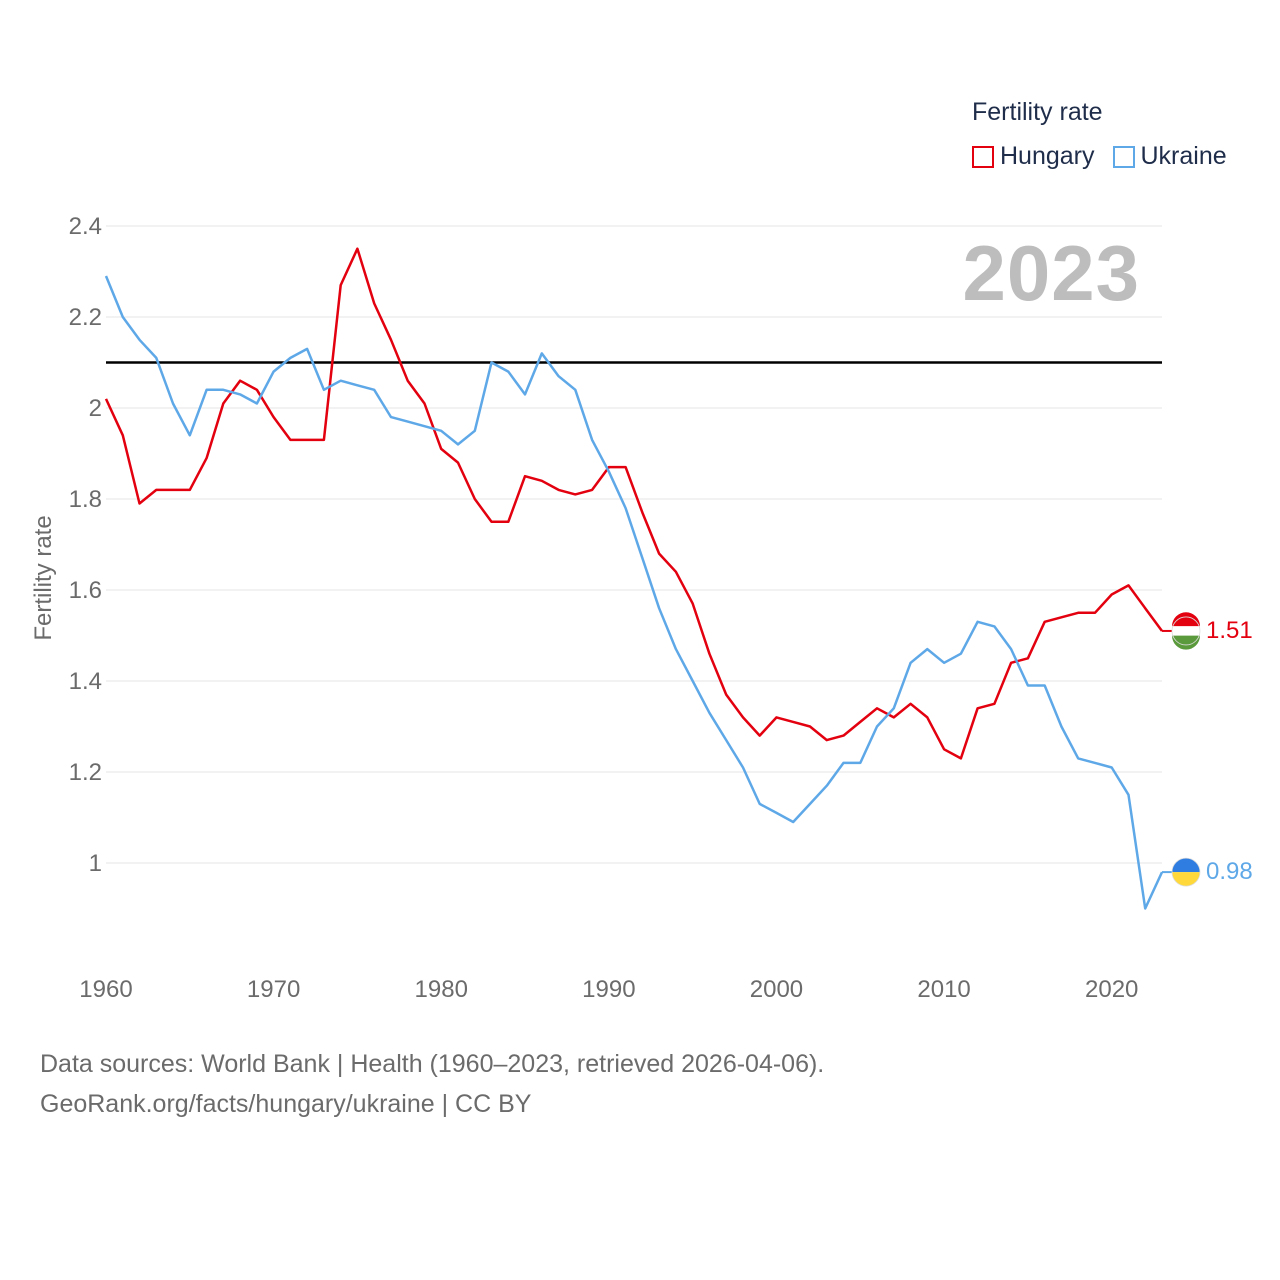 The width and height of the screenshot is (1280, 1280). Describe the element at coordinates (1037, 112) in the screenshot. I see `legend-title: Fertility rate` at that location.